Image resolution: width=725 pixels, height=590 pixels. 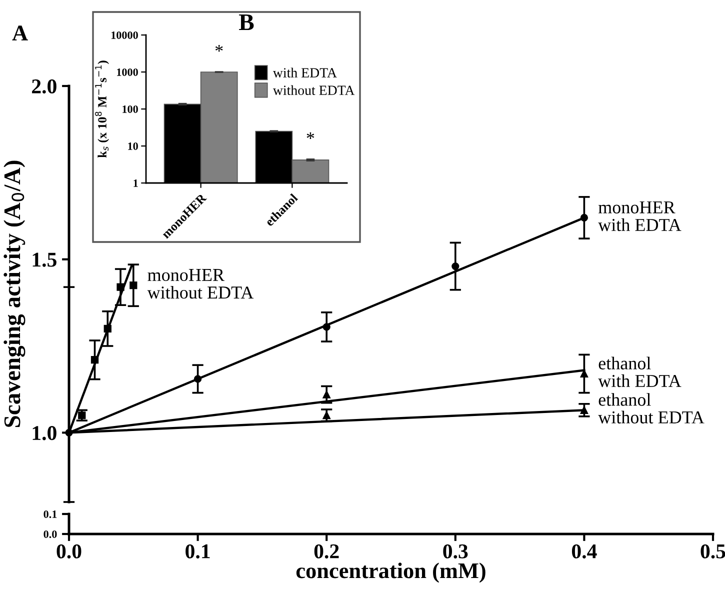 What do you see at coordinates (44, 433) in the screenshot?
I see `y-tick-label: 1.0` at bounding box center [44, 433].